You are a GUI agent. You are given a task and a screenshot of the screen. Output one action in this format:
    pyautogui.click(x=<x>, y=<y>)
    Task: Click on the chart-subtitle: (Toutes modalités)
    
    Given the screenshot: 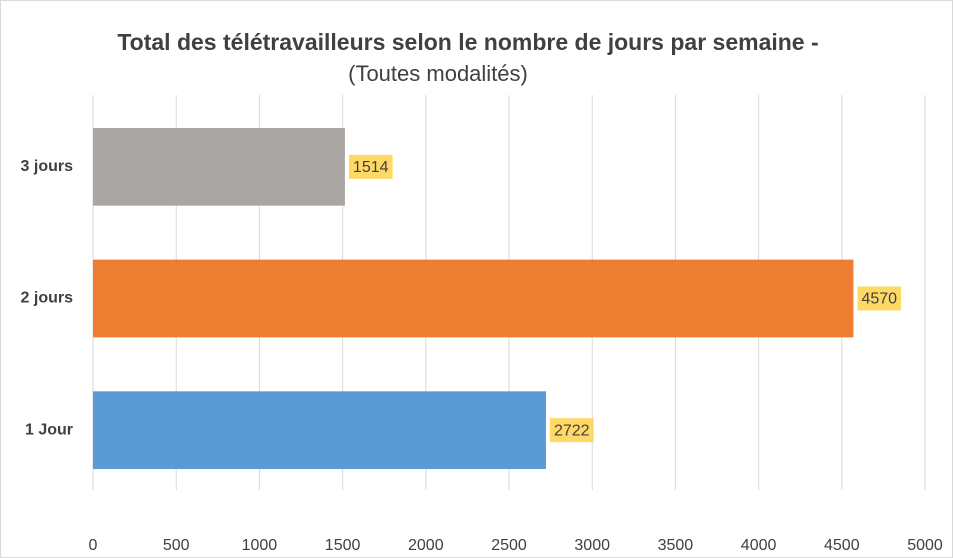 What is the action you would take?
    pyautogui.click(x=438, y=73)
    